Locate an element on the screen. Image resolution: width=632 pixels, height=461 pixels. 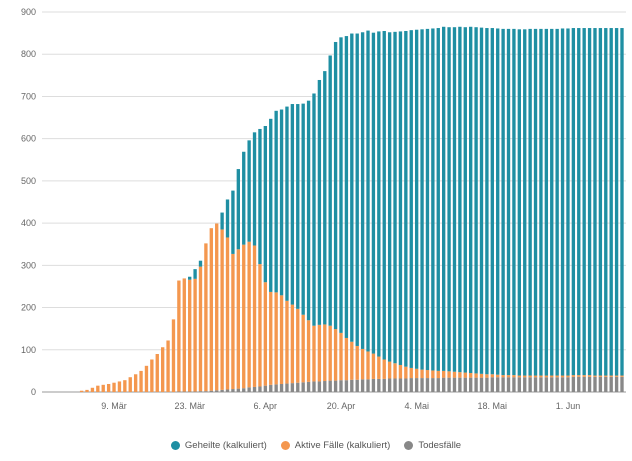
y-tick-label: 300 is located at coordinates (28, 265).